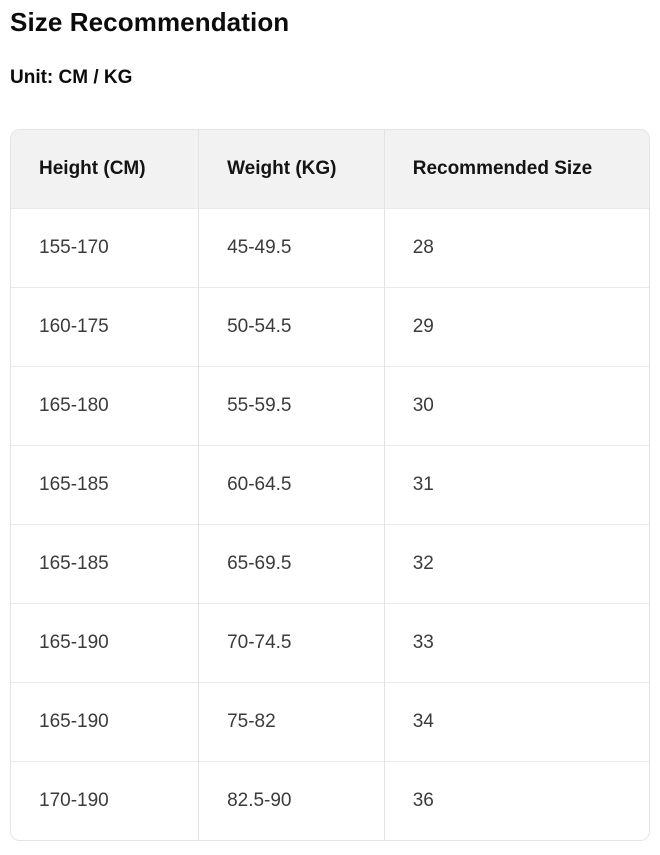 The image size is (660, 855). Describe the element at coordinates (71, 77) in the screenshot. I see `unit-subtitle: Unit: CM / KG` at that location.